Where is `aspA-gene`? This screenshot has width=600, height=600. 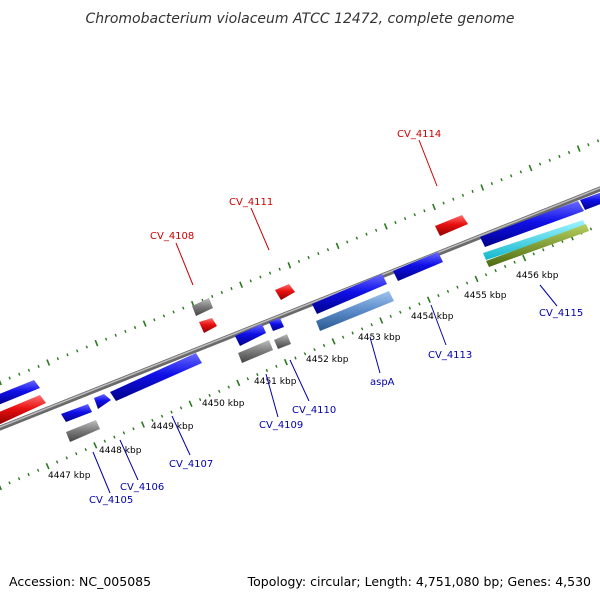
aspA-gene is located at coordinates (355, 311).